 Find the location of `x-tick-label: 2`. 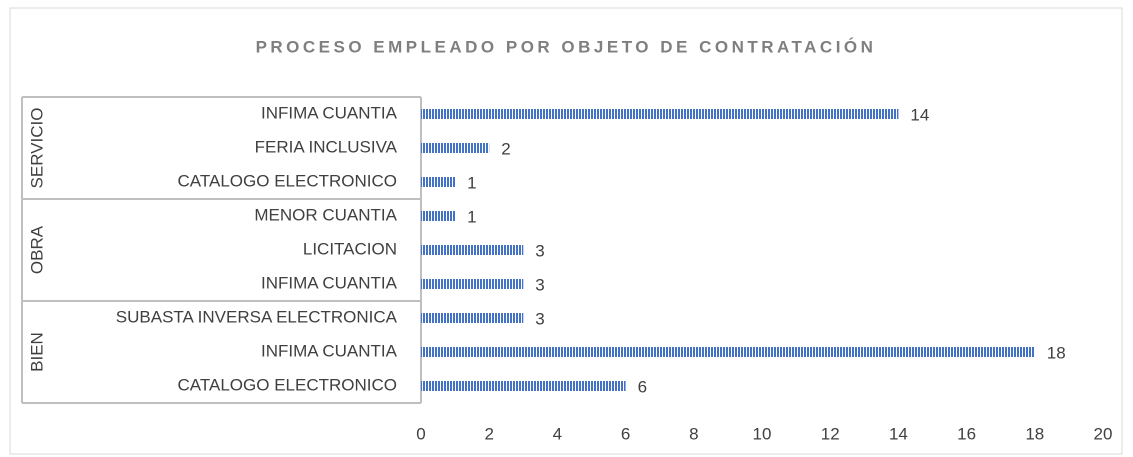

x-tick-label: 2 is located at coordinates (488, 433).